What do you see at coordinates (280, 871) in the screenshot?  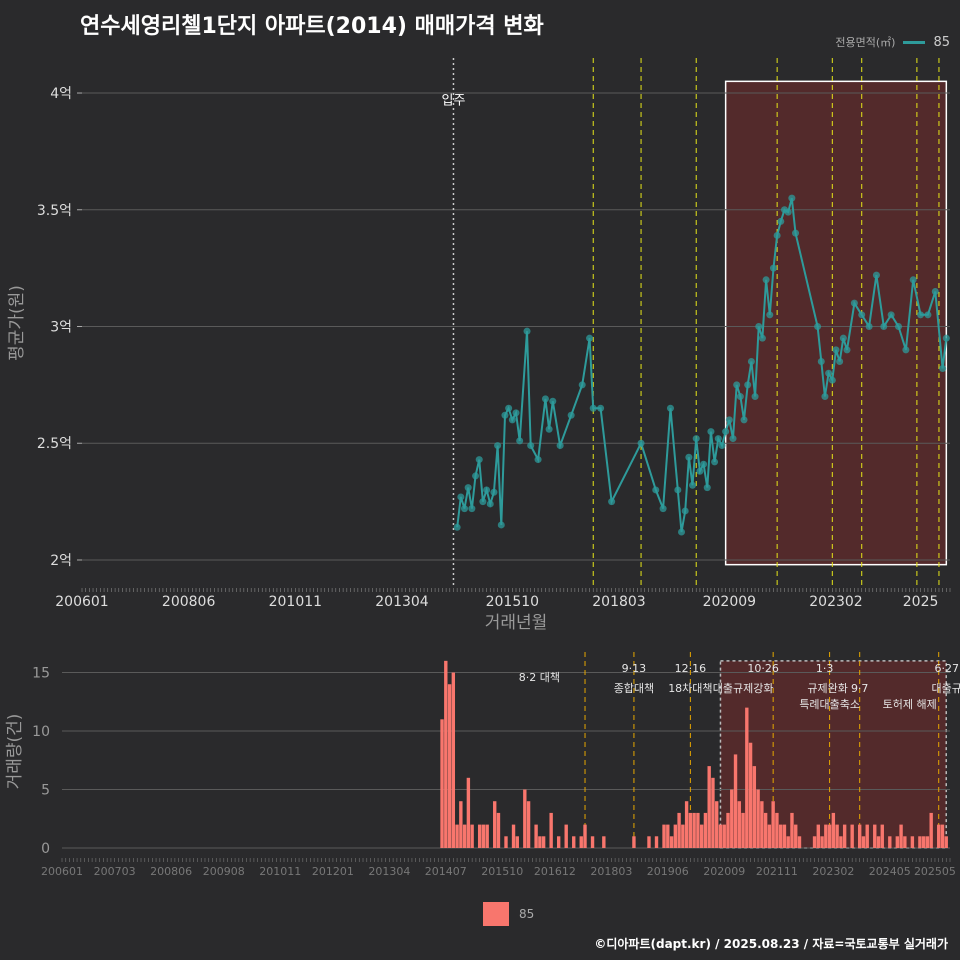 I see `bar-x-tick-label: 201011` at bounding box center [280, 871].